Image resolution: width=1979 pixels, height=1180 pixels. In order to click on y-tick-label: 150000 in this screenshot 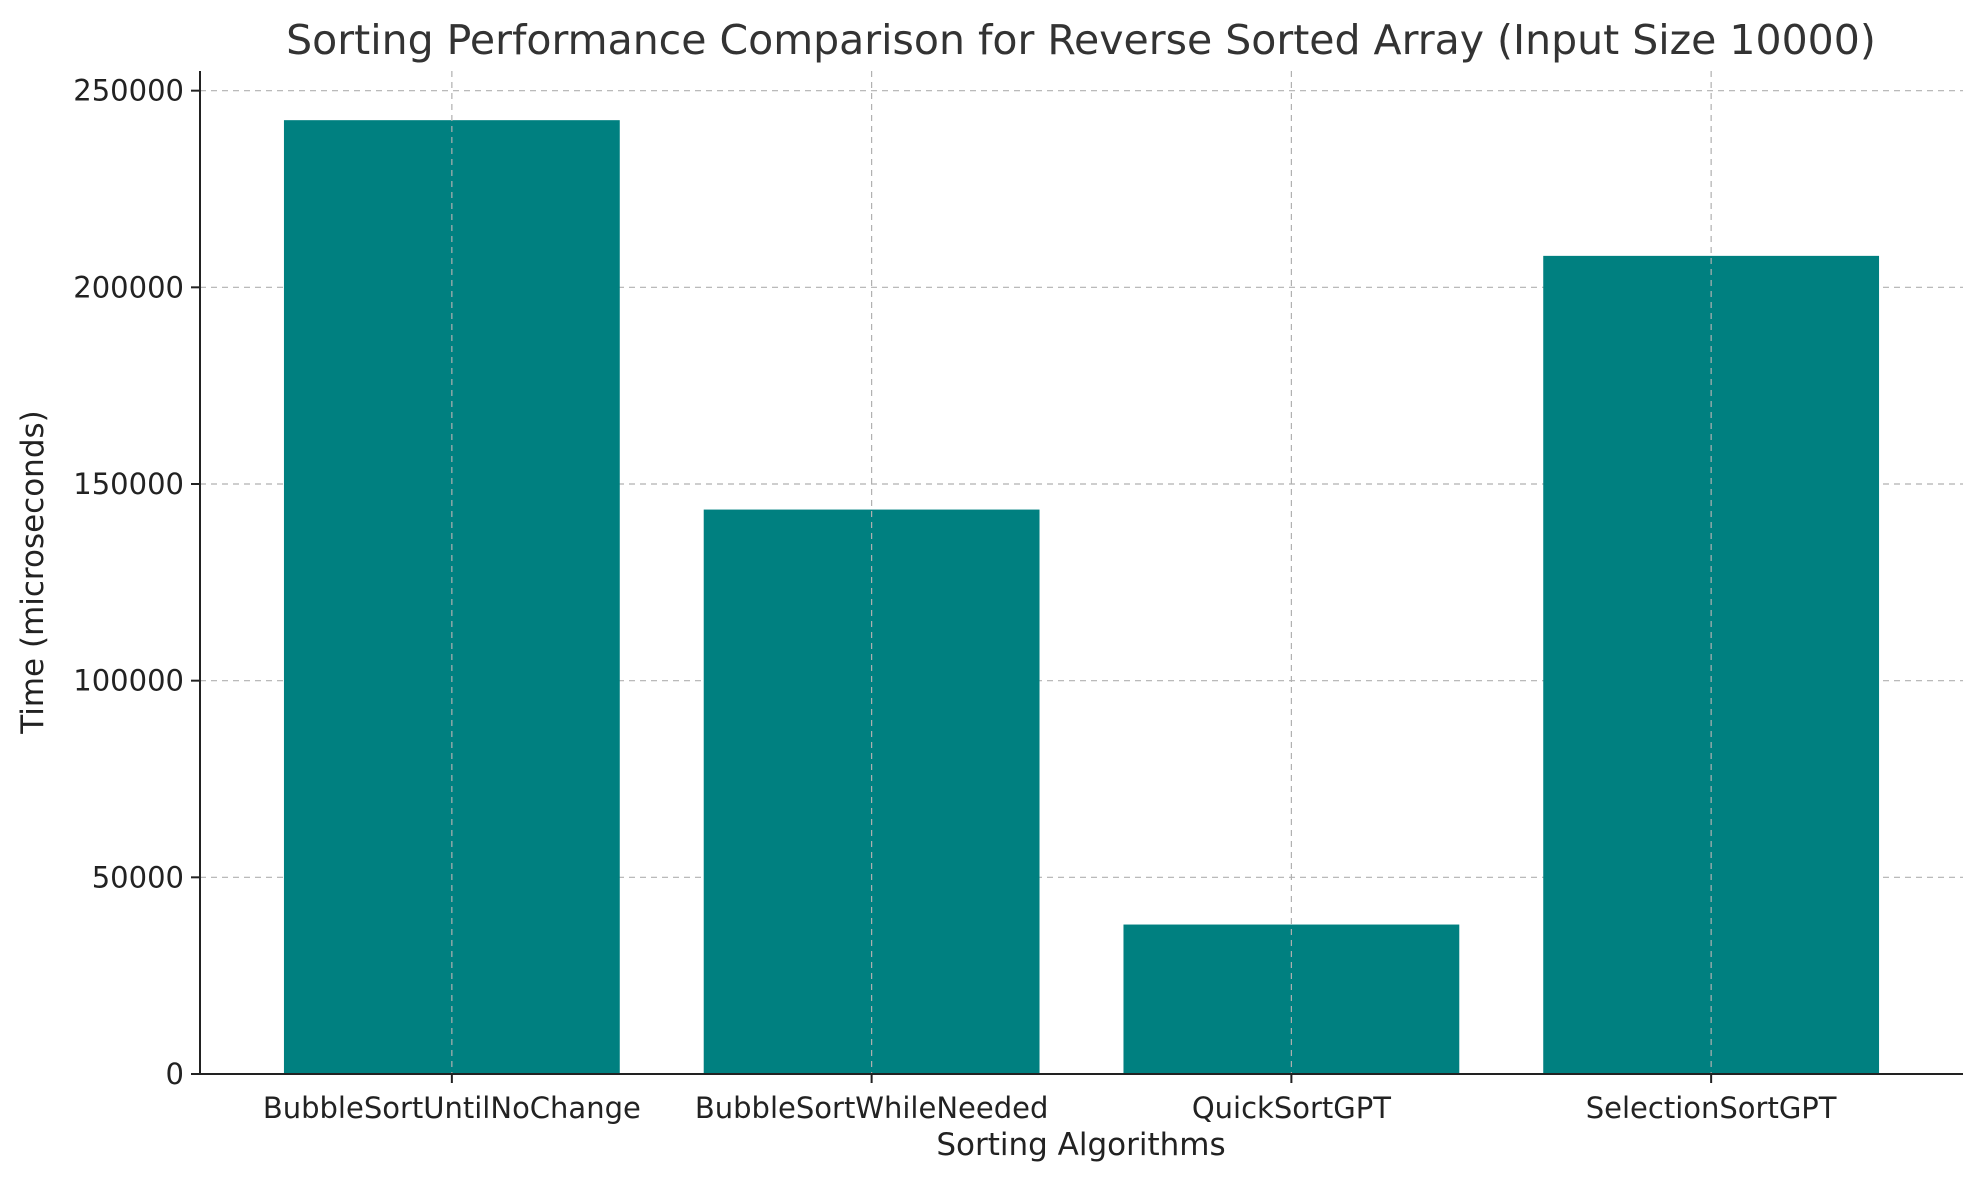, I will do `click(128, 484)`.